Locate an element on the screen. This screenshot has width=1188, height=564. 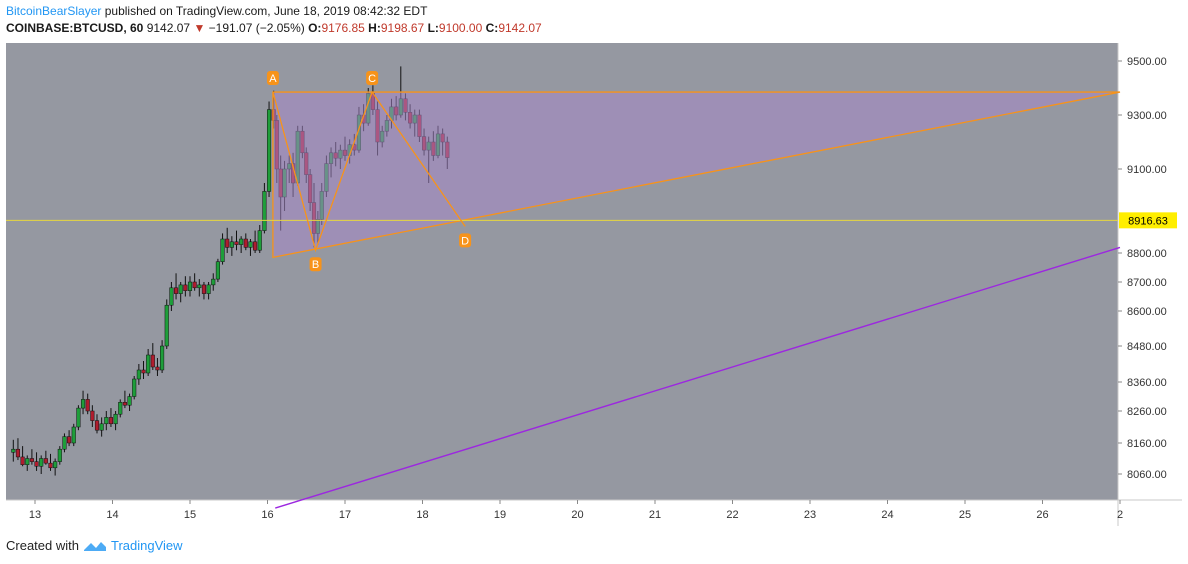
x-tick-label: 22 is located at coordinates (732, 515).